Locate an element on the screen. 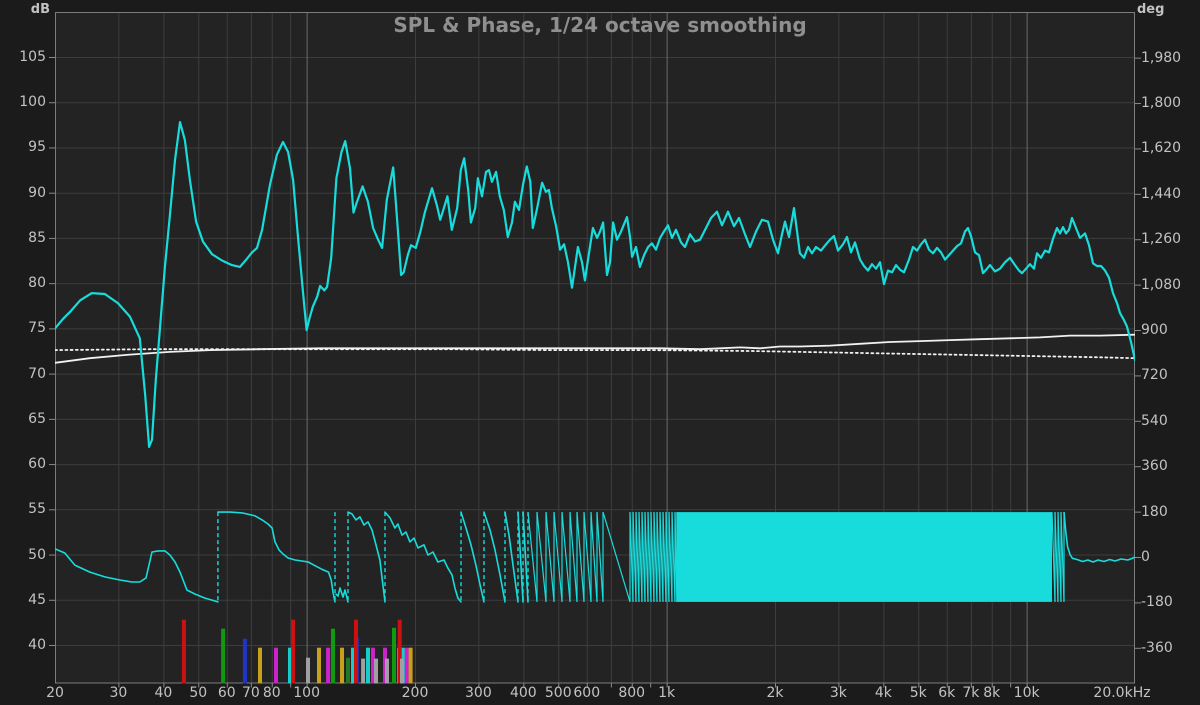  deg-axis-tick-label: -180 is located at coordinates (1157, 602).